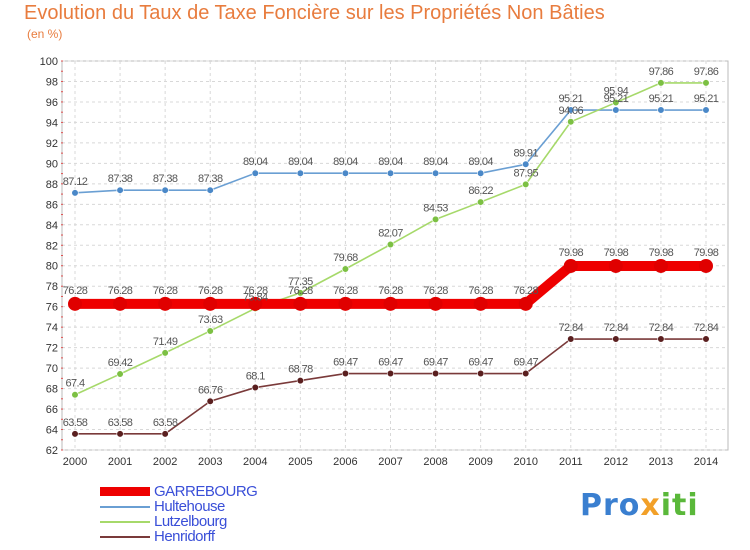  I want to click on legend-label-hultehouse: Hultehouse, so click(189, 506).